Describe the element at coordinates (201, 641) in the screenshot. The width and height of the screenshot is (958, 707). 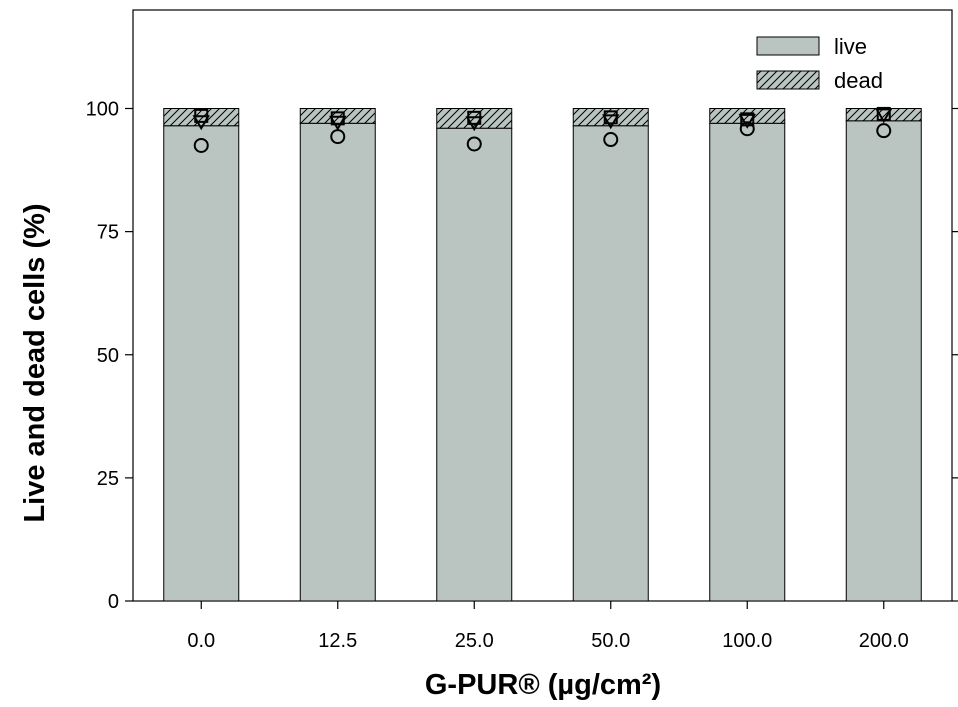
I see `x-tick-label: 0.0` at that location.